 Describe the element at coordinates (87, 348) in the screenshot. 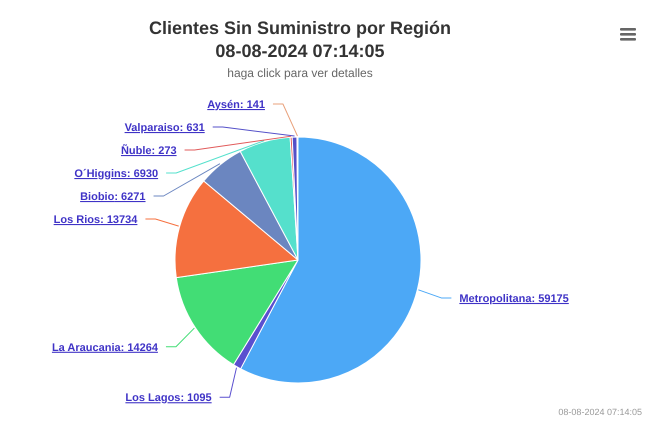

I see `slice-label: La Araucania` at that location.